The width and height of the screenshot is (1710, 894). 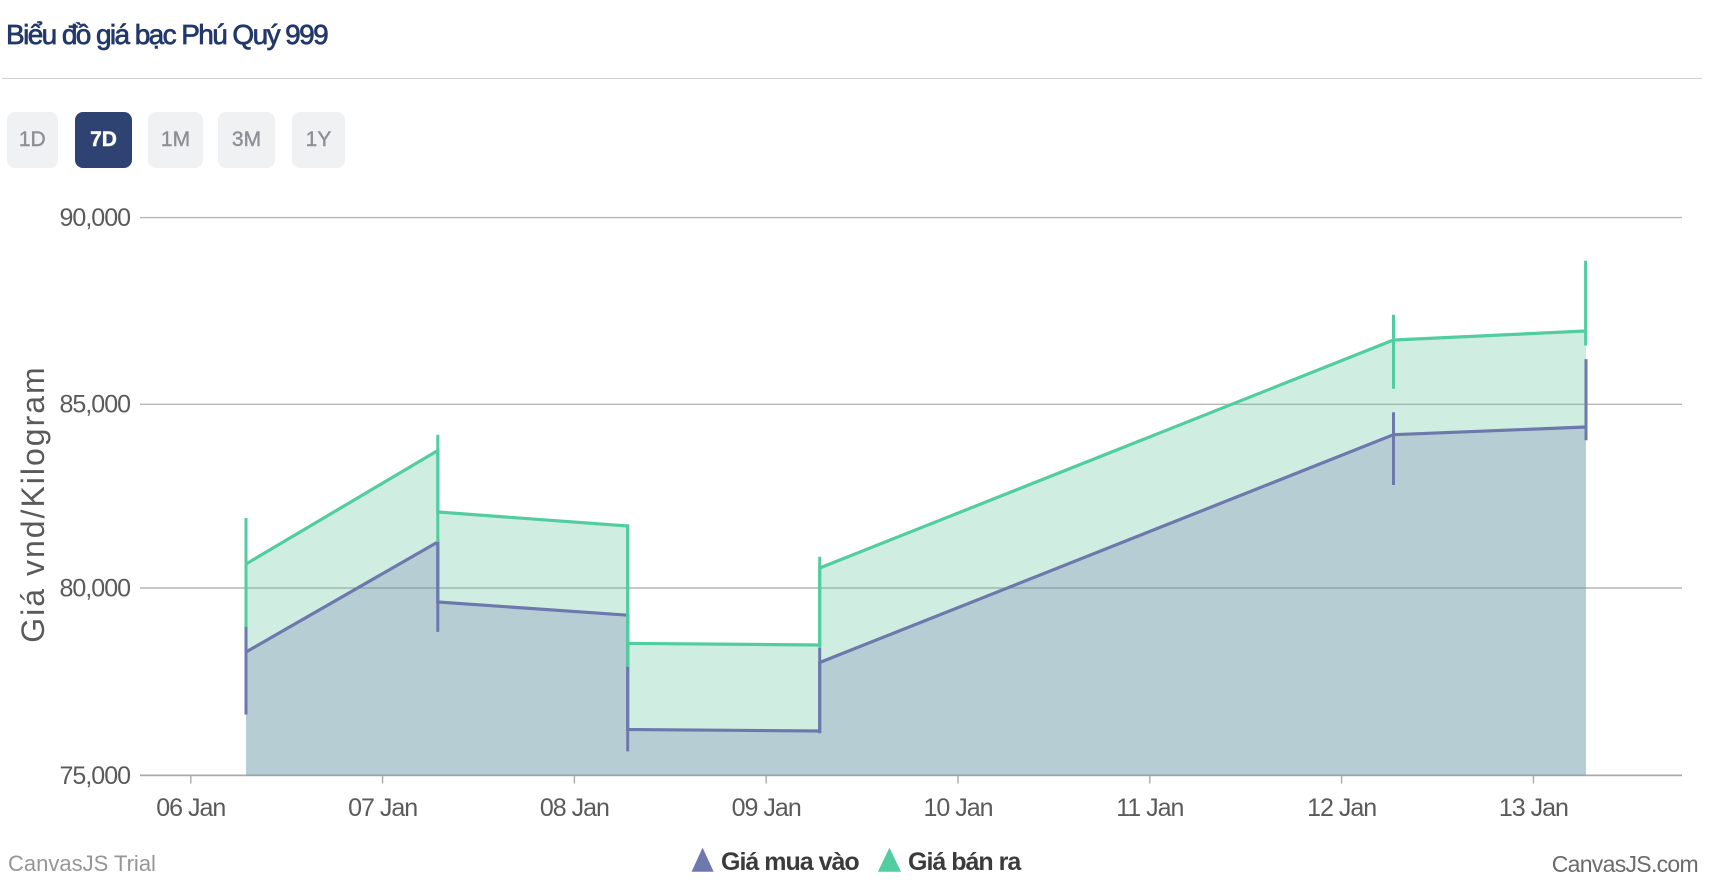 What do you see at coordinates (1149, 808) in the screenshot?
I see `svg-text: 11 Jan` at bounding box center [1149, 808].